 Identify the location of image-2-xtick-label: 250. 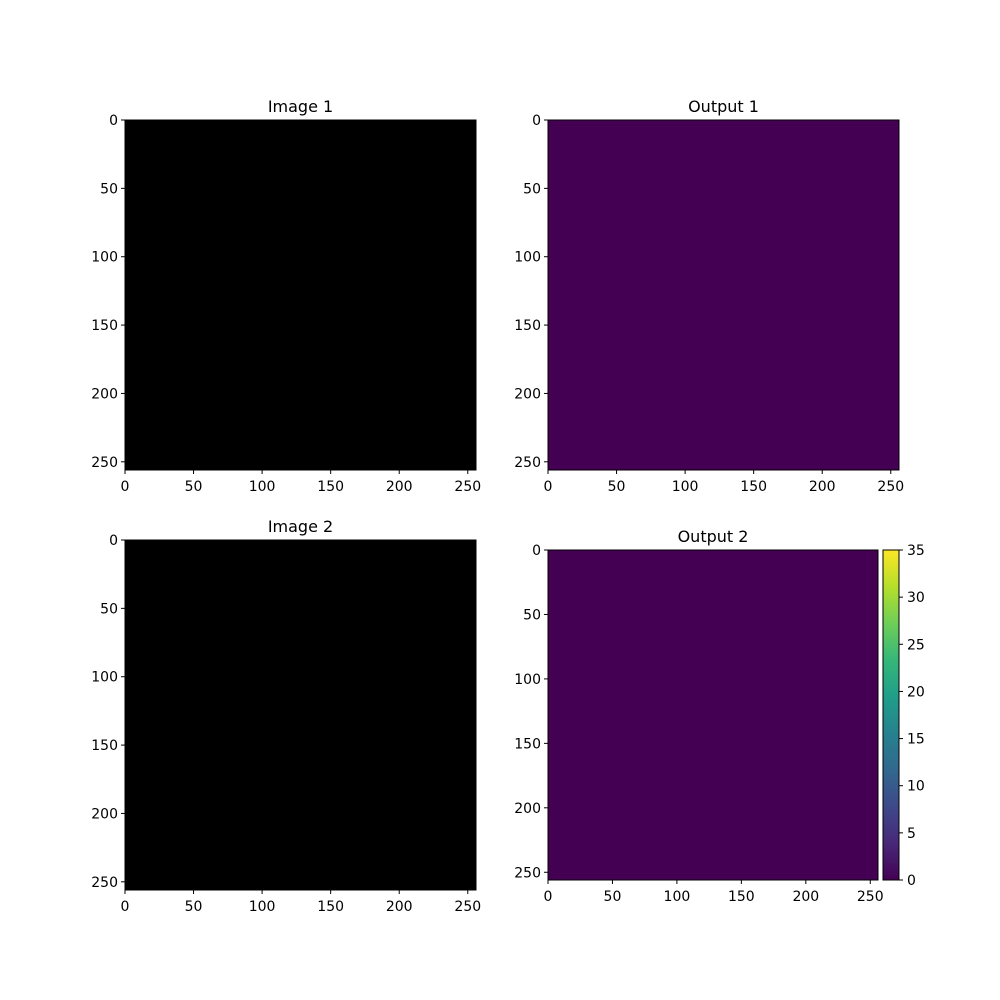
(467, 907).